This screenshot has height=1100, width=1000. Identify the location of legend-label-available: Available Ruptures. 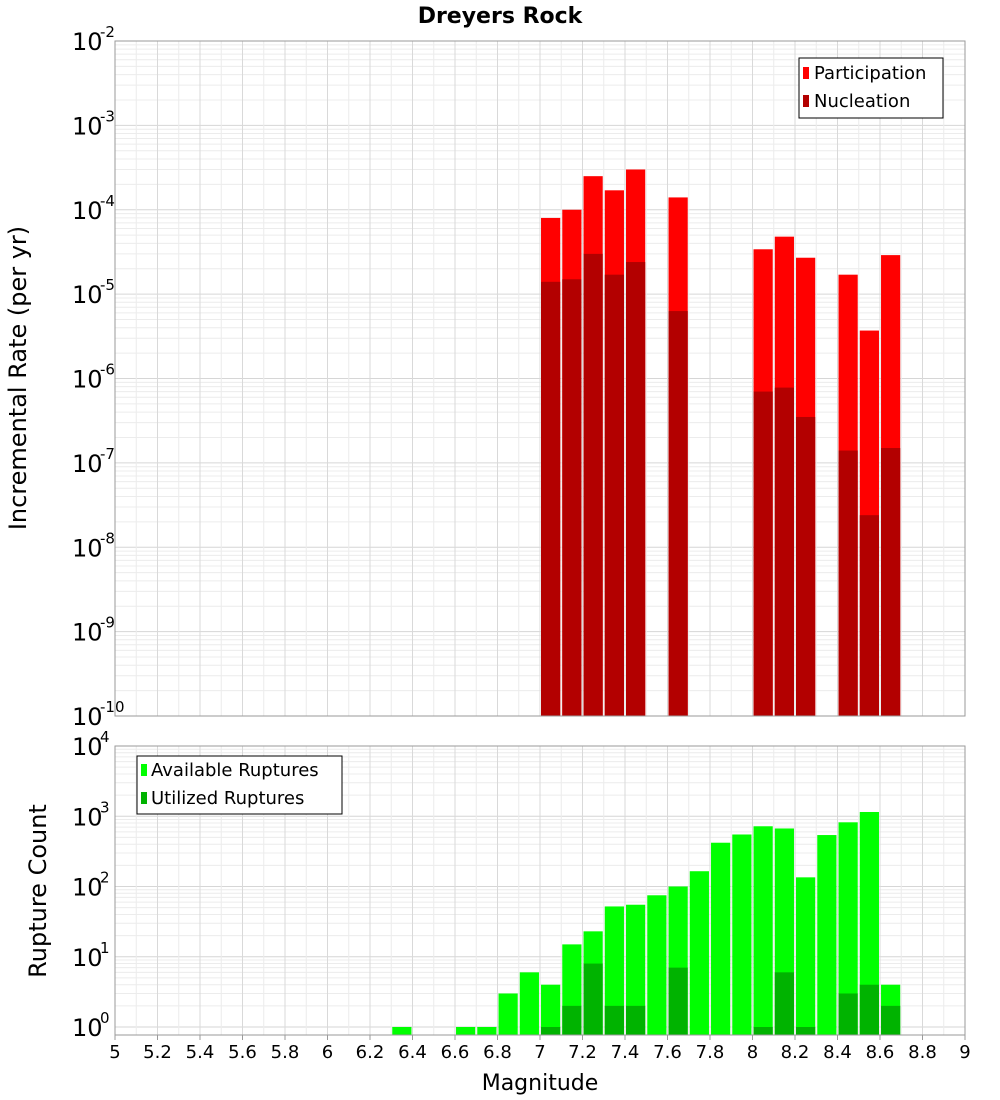
(235, 770).